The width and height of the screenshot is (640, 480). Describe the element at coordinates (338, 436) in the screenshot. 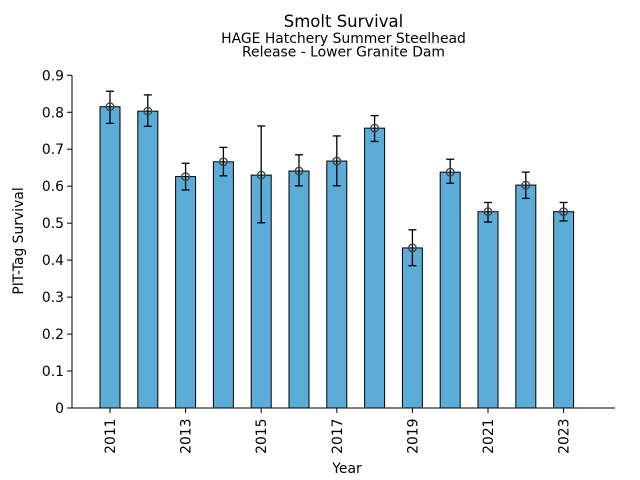

I see `x-tick-label: 2017` at that location.